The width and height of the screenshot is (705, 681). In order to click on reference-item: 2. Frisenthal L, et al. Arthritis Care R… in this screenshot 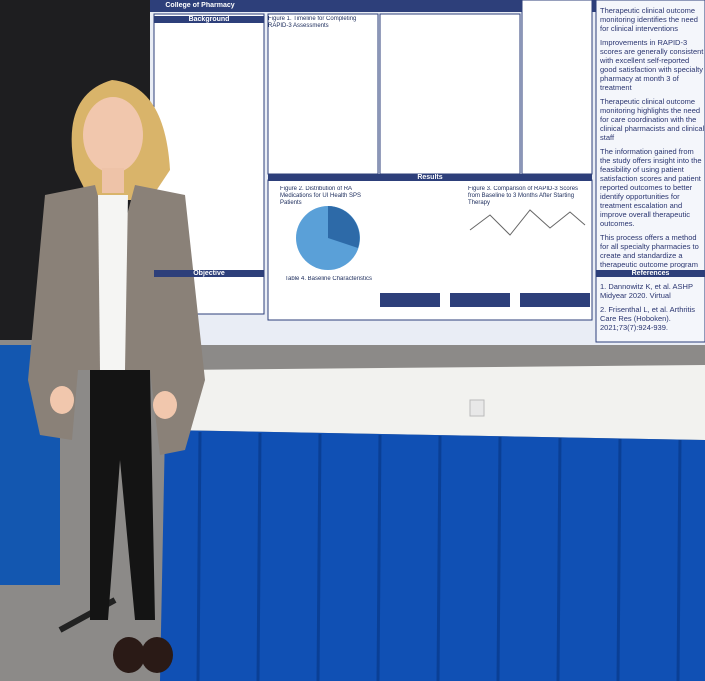, I will do `click(648, 318)`.